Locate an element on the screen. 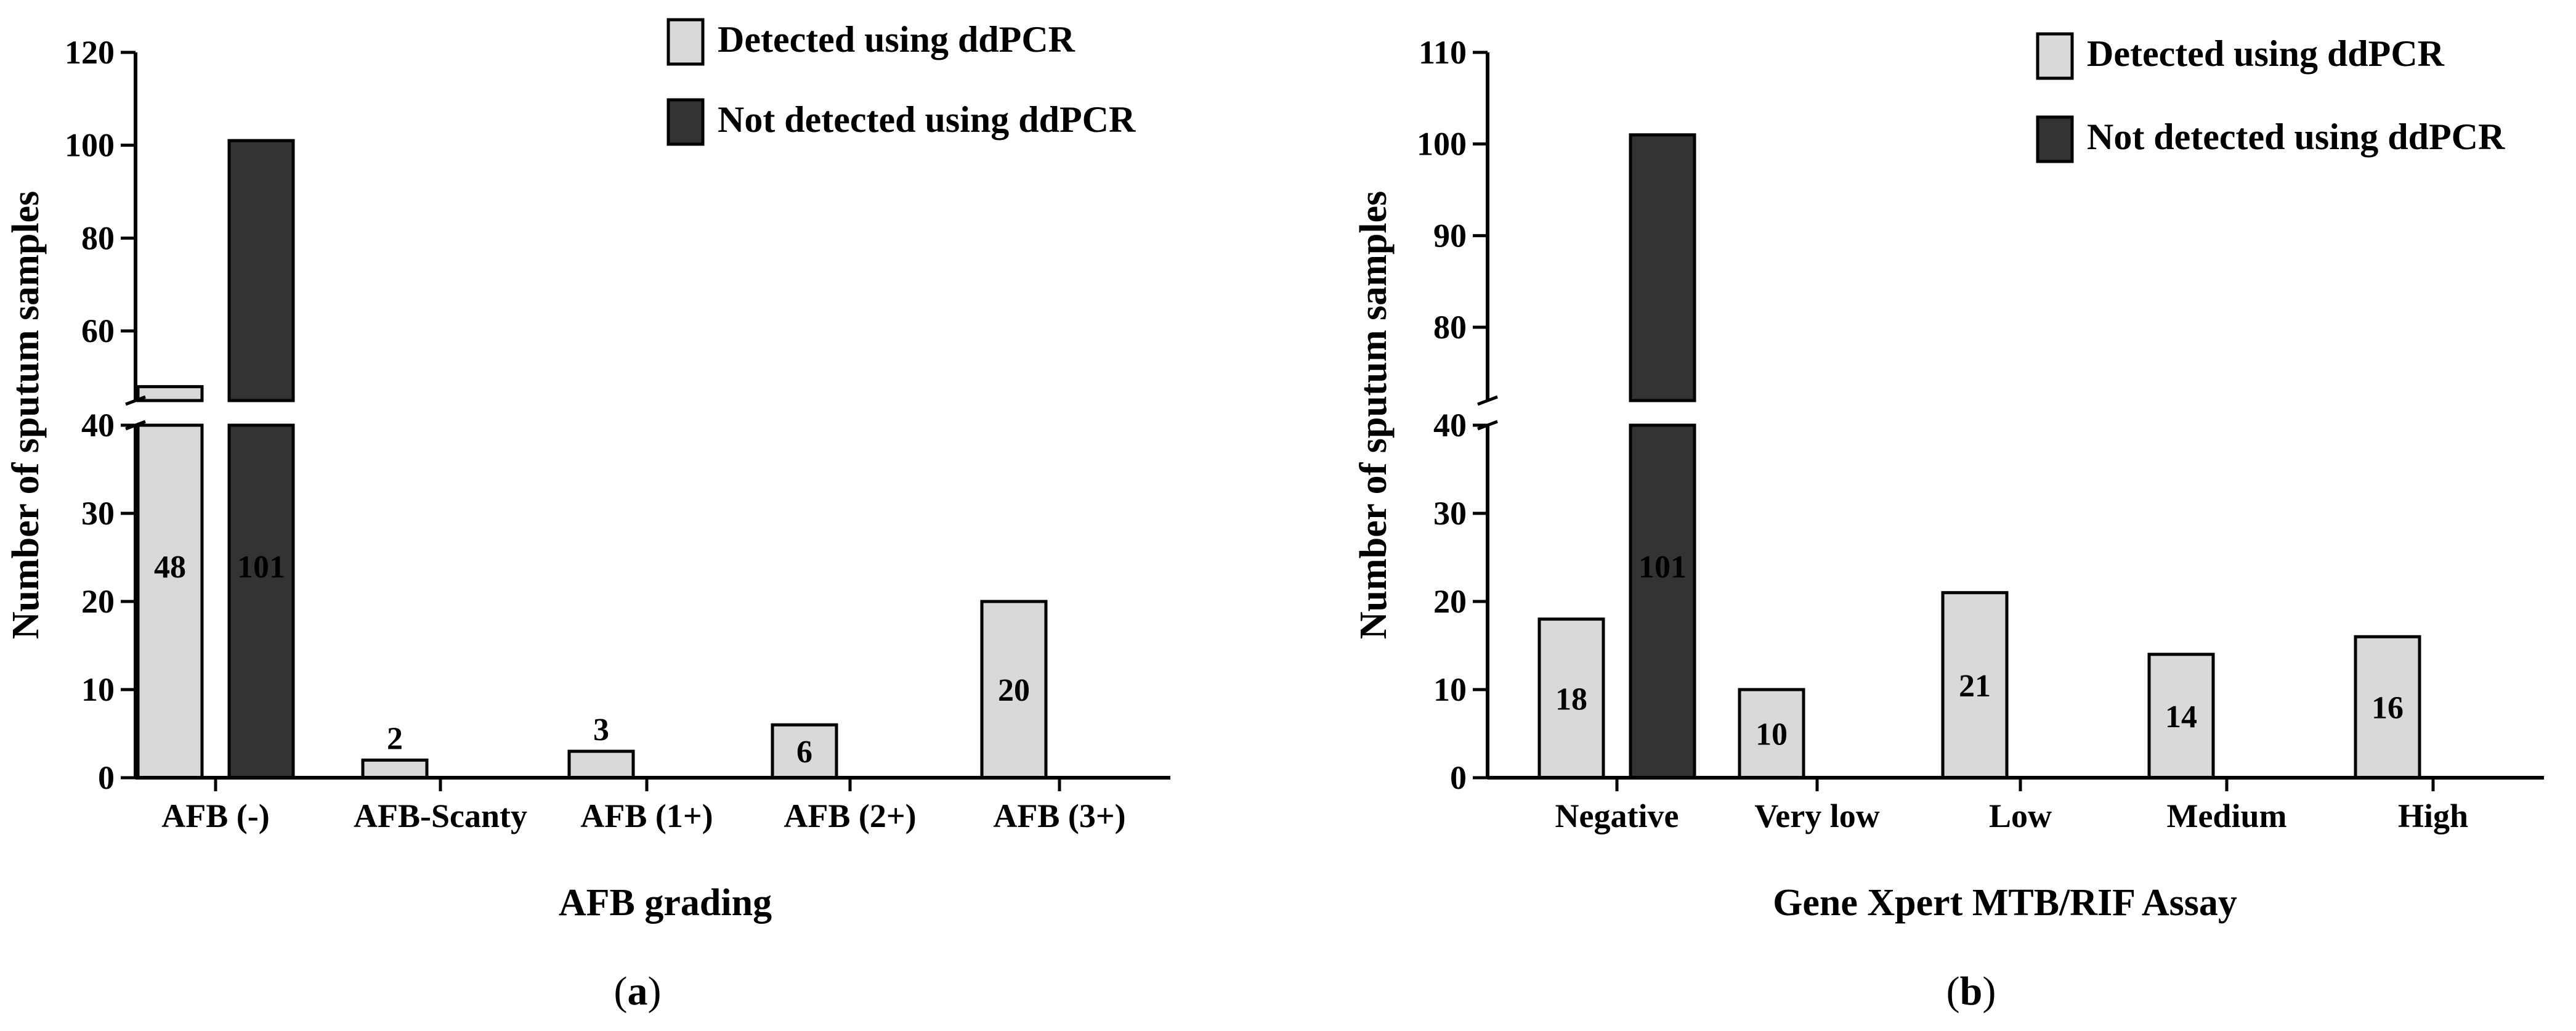  axis-break-mark-top-a is located at coordinates (135, 400).